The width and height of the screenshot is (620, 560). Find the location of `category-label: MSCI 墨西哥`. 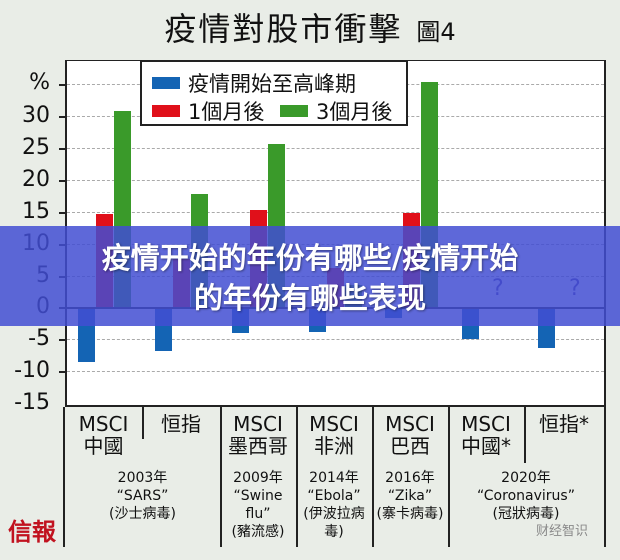

category-label: MSCI 墨西哥 is located at coordinates (258, 435).